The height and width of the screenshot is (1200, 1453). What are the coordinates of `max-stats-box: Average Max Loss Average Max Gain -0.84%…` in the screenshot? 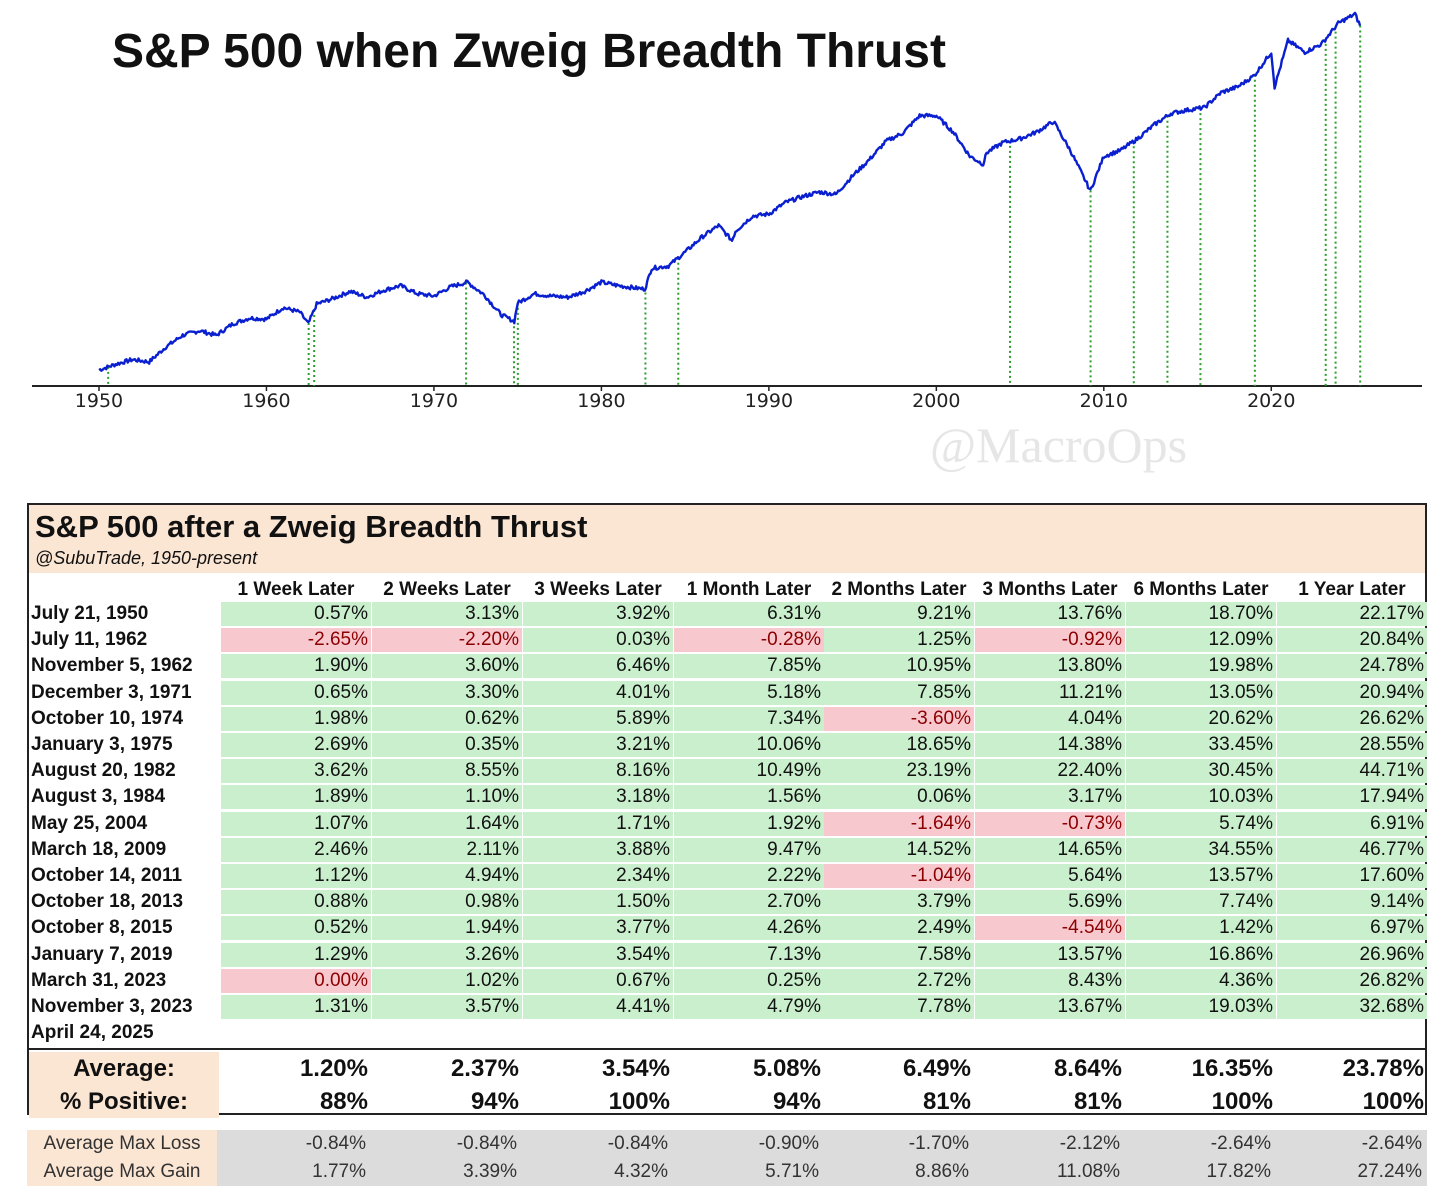 It's located at (727, 1158).